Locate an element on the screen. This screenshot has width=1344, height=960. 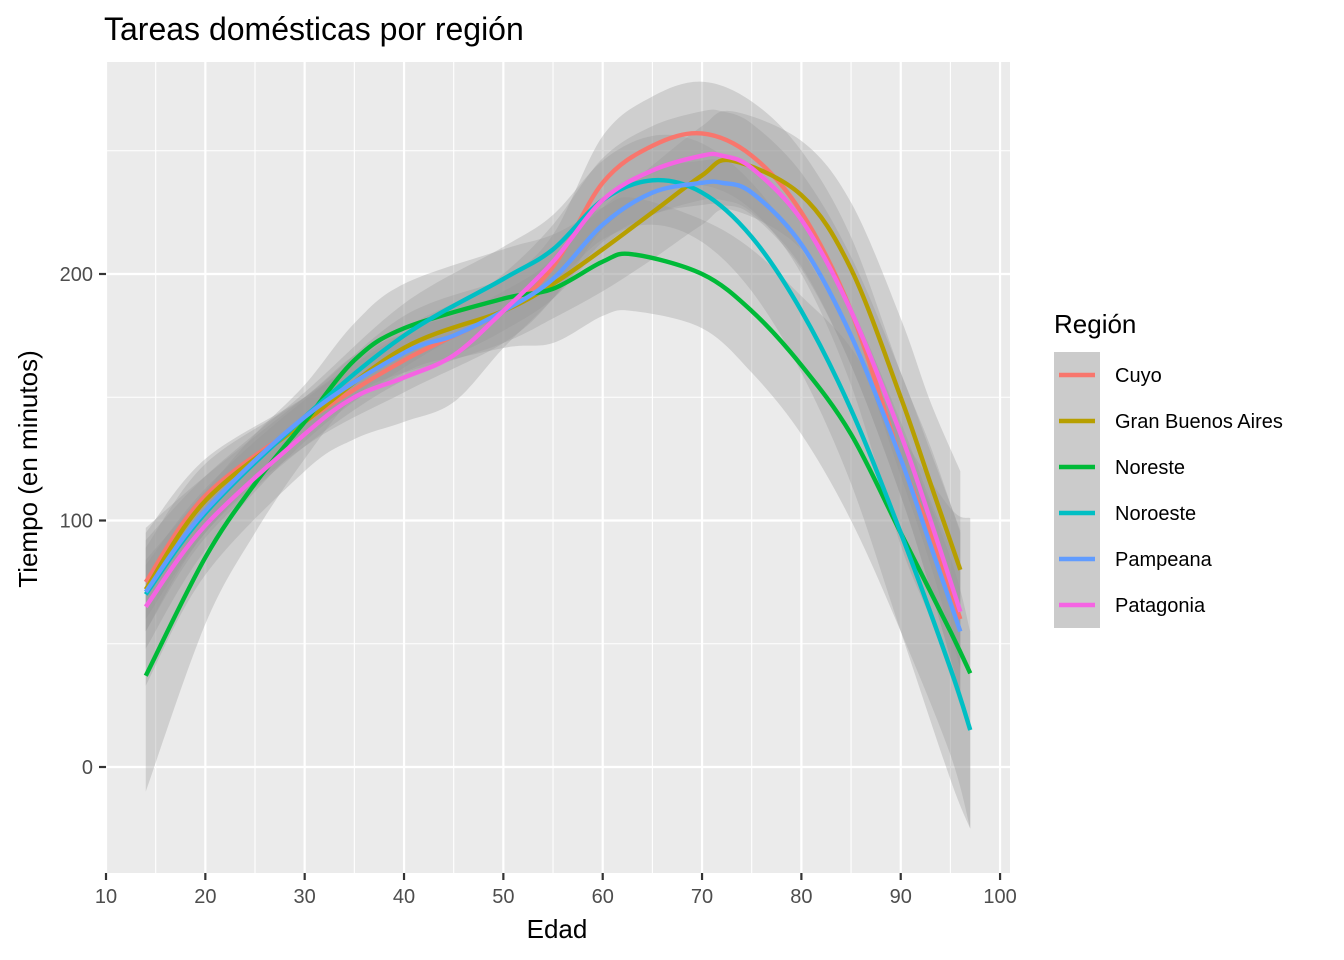
x-tick-label: 50 is located at coordinates (503, 897).